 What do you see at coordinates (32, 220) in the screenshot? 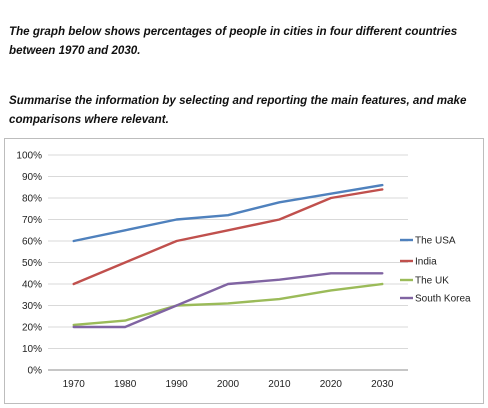
I see `y-tick-label: 70%` at bounding box center [32, 220].